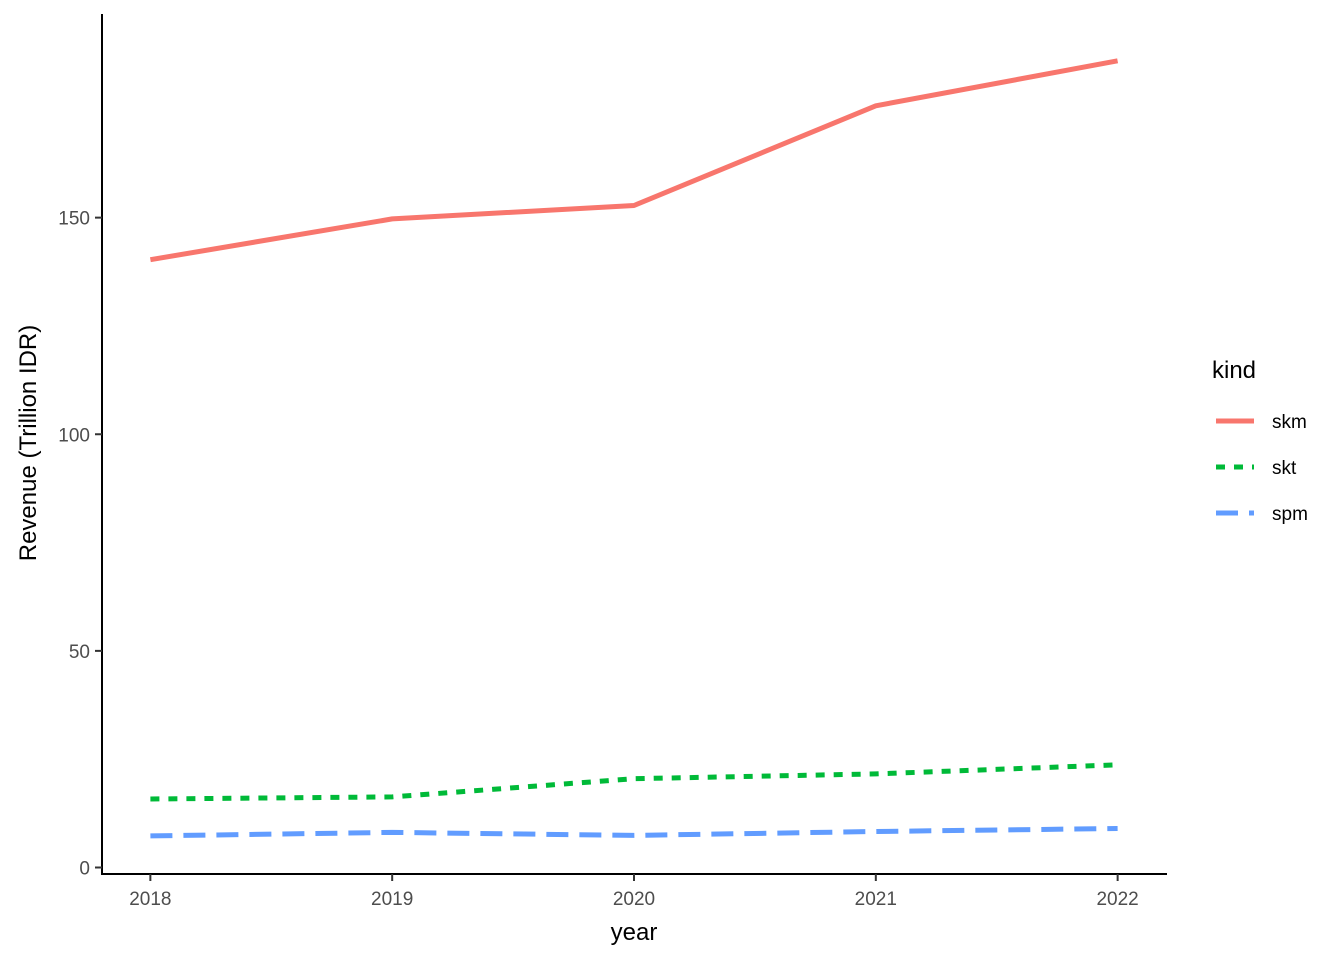  I want to click on legend-label-spm: spm, so click(1290, 514).